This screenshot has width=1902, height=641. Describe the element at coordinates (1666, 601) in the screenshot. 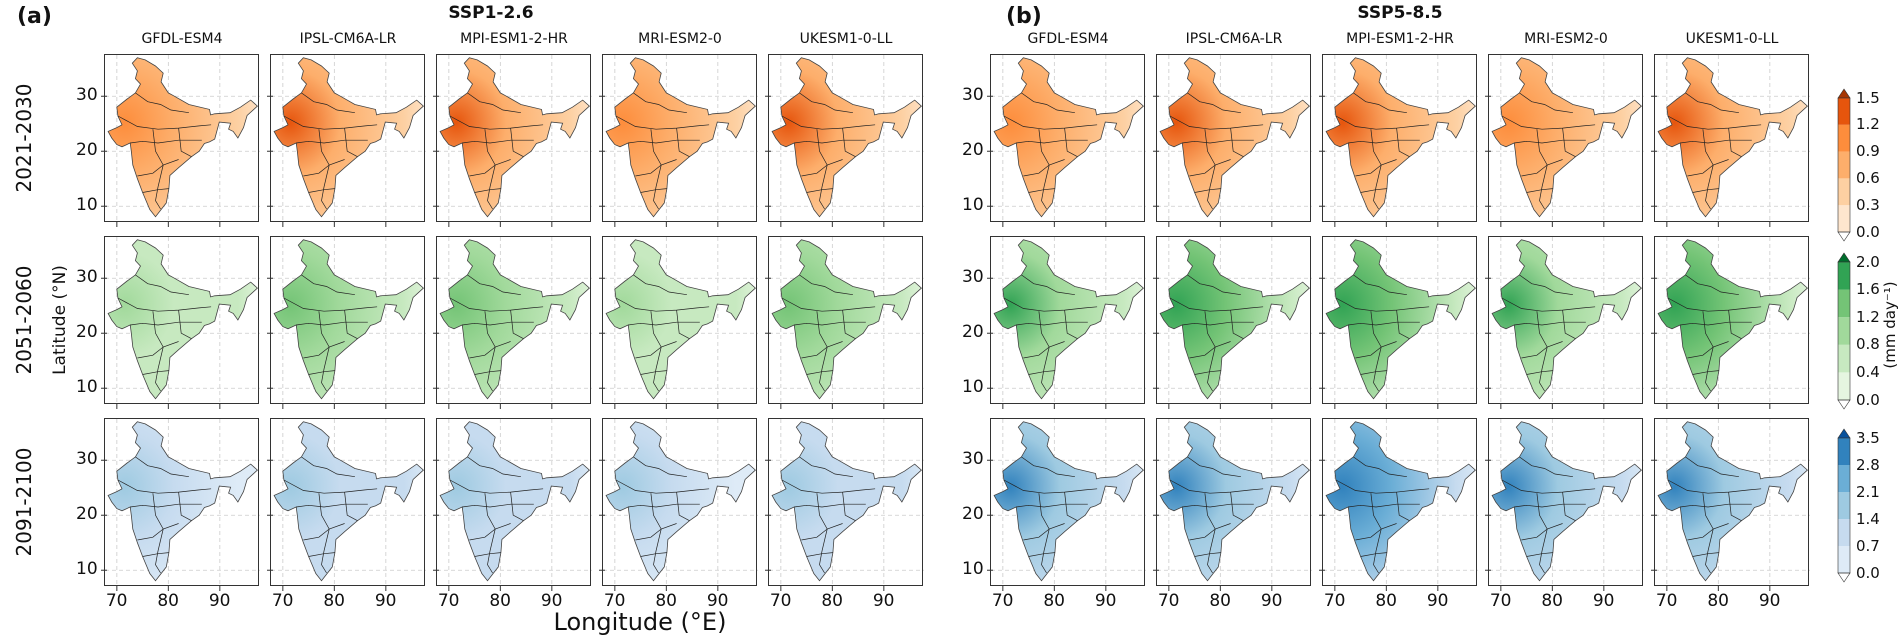

I see `x-tick-label: 70` at that location.